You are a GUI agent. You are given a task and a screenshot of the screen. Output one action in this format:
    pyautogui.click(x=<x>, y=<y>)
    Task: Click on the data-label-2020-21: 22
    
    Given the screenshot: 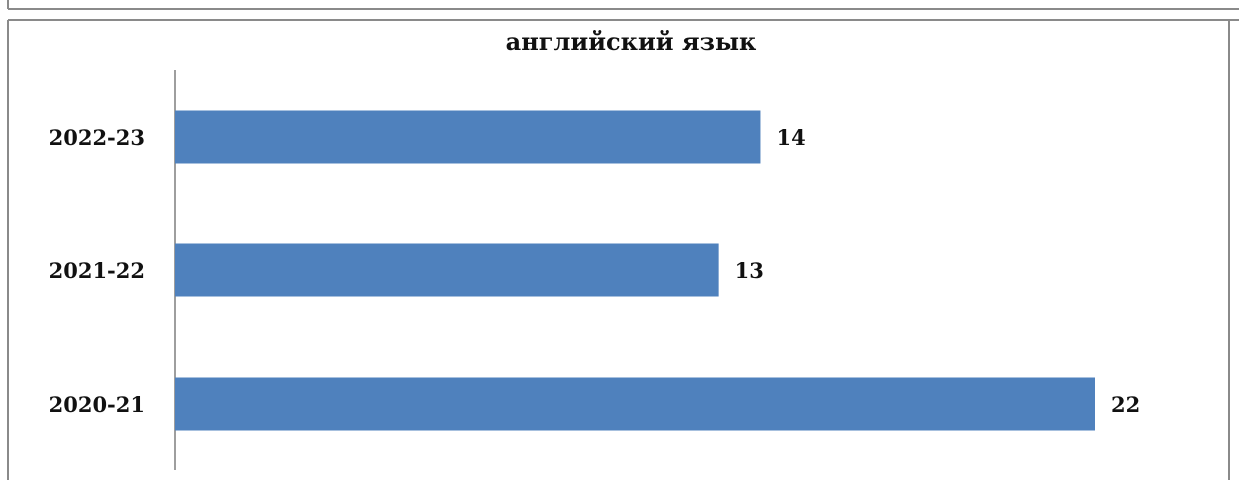 What is the action you would take?
    pyautogui.click(x=1125, y=404)
    